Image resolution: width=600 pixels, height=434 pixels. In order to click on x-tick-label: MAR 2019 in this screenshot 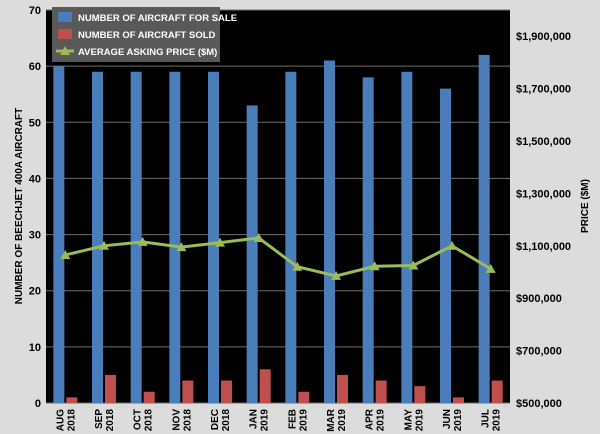, I will do `click(337, 420)`.